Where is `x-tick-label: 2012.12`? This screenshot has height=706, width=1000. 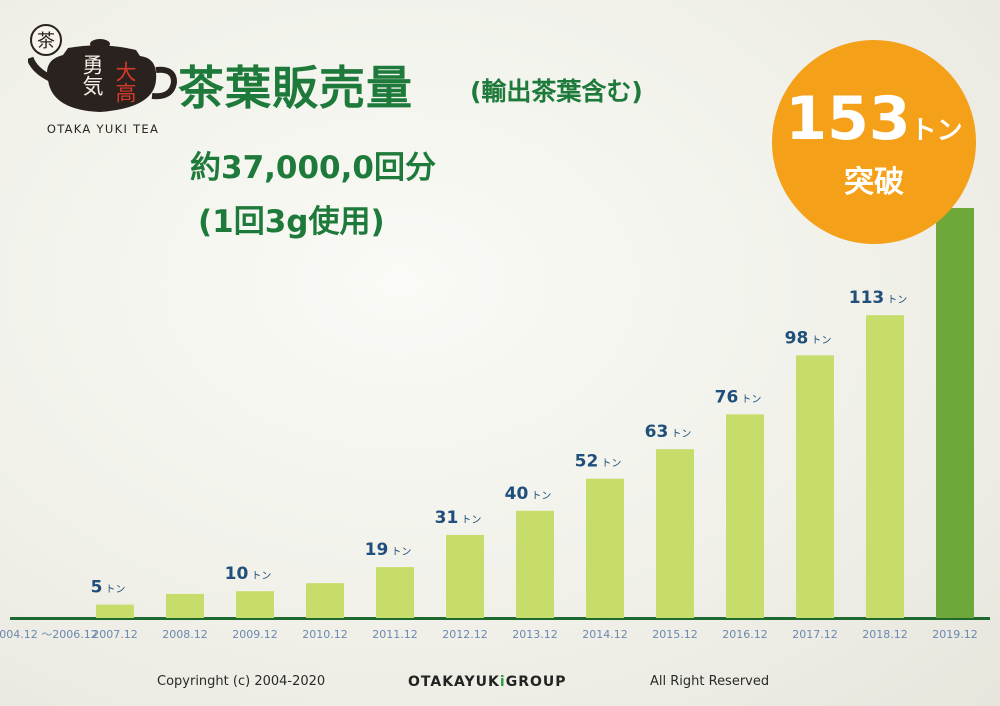
x-tick-label: 2012.12 is located at coordinates (465, 634).